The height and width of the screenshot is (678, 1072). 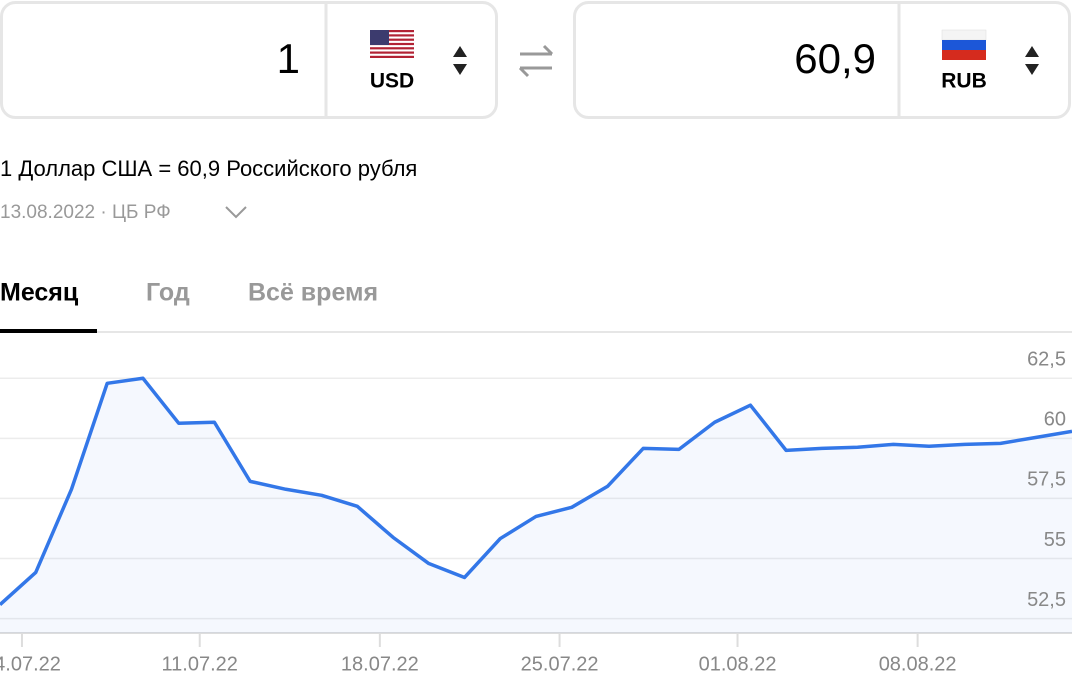 I want to click on y-tick-label: 62,5, so click(x=1046, y=360).